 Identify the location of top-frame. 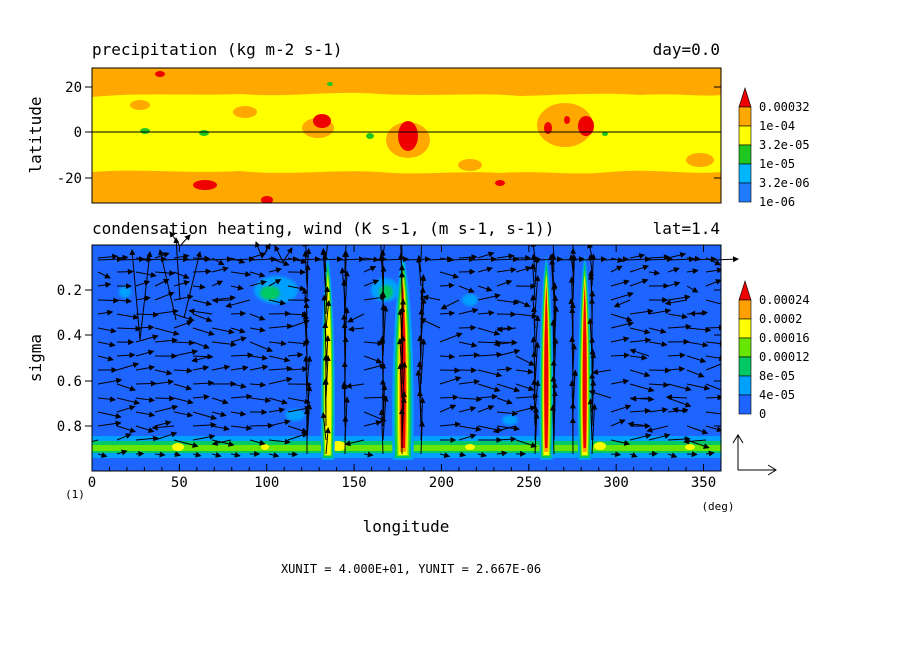
(406, 135).